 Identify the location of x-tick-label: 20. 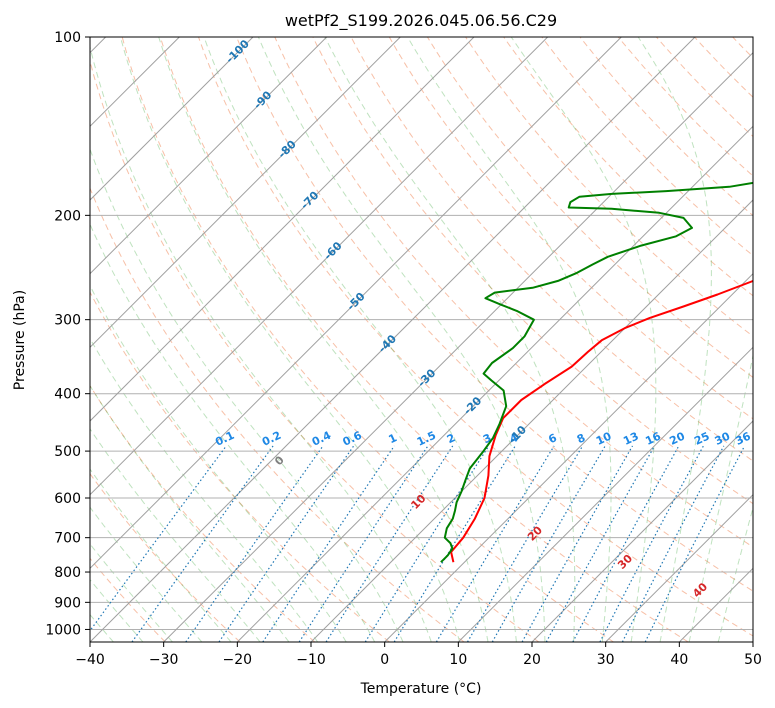
(532, 660).